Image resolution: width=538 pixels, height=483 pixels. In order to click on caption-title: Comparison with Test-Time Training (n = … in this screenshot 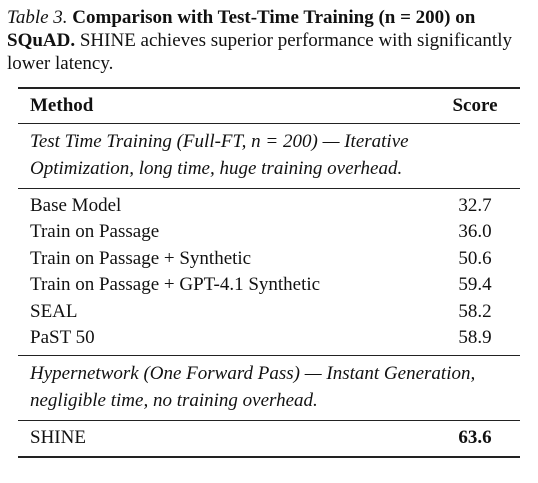, I will do `click(241, 29)`.